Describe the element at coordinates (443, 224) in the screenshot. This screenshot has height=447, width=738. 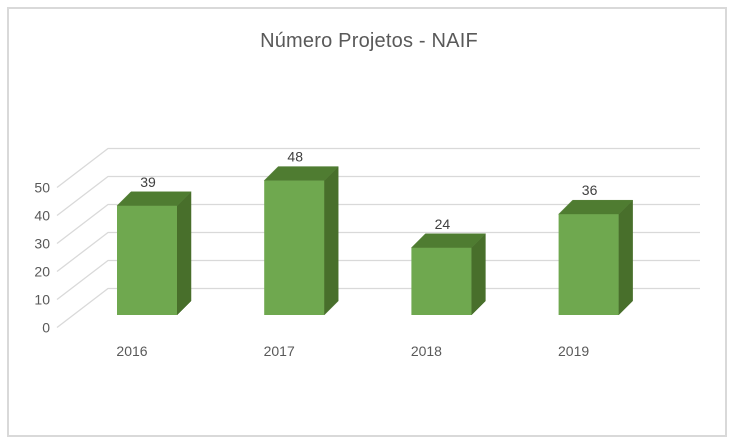
I see `bar-value-label: 24` at that location.